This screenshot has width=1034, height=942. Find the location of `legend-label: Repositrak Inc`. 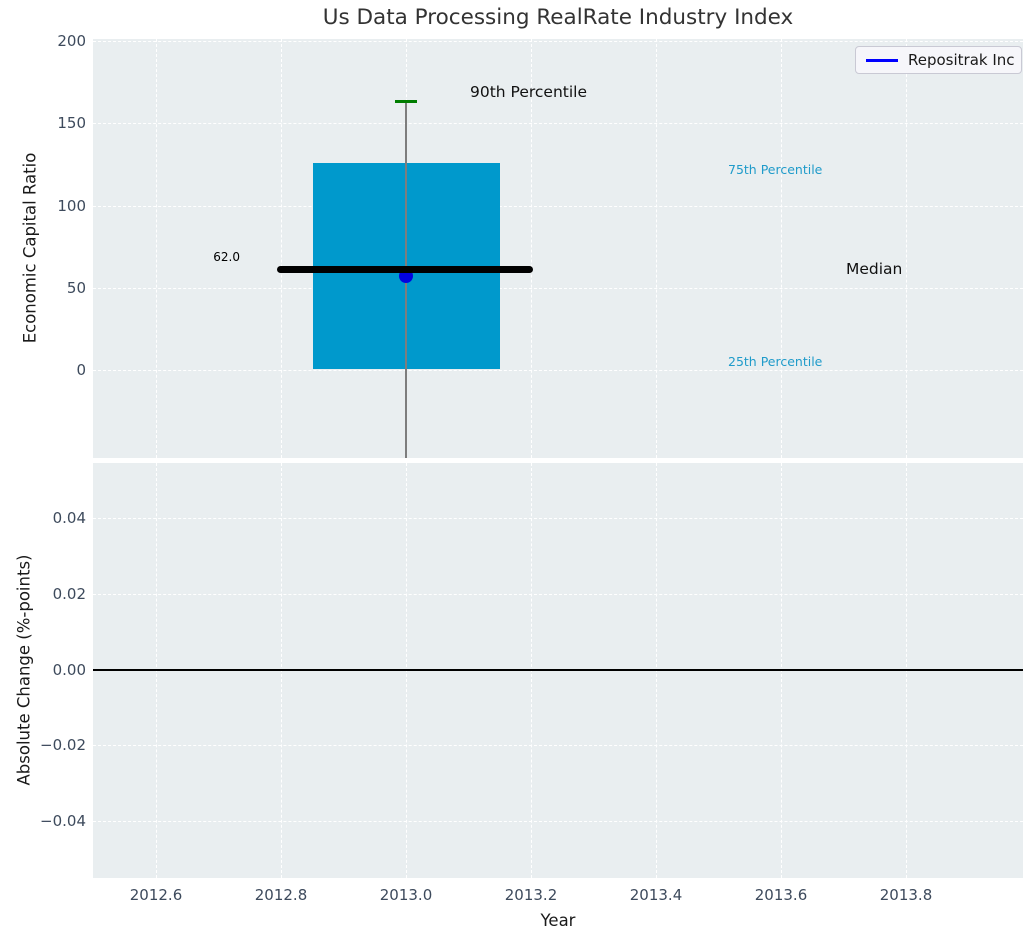

legend-label: Repositrak Inc is located at coordinates (961, 60).